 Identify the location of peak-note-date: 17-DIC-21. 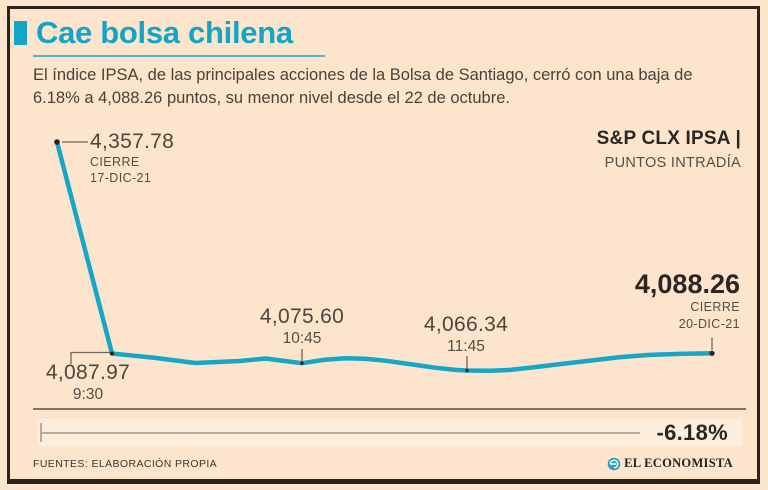
(121, 178).